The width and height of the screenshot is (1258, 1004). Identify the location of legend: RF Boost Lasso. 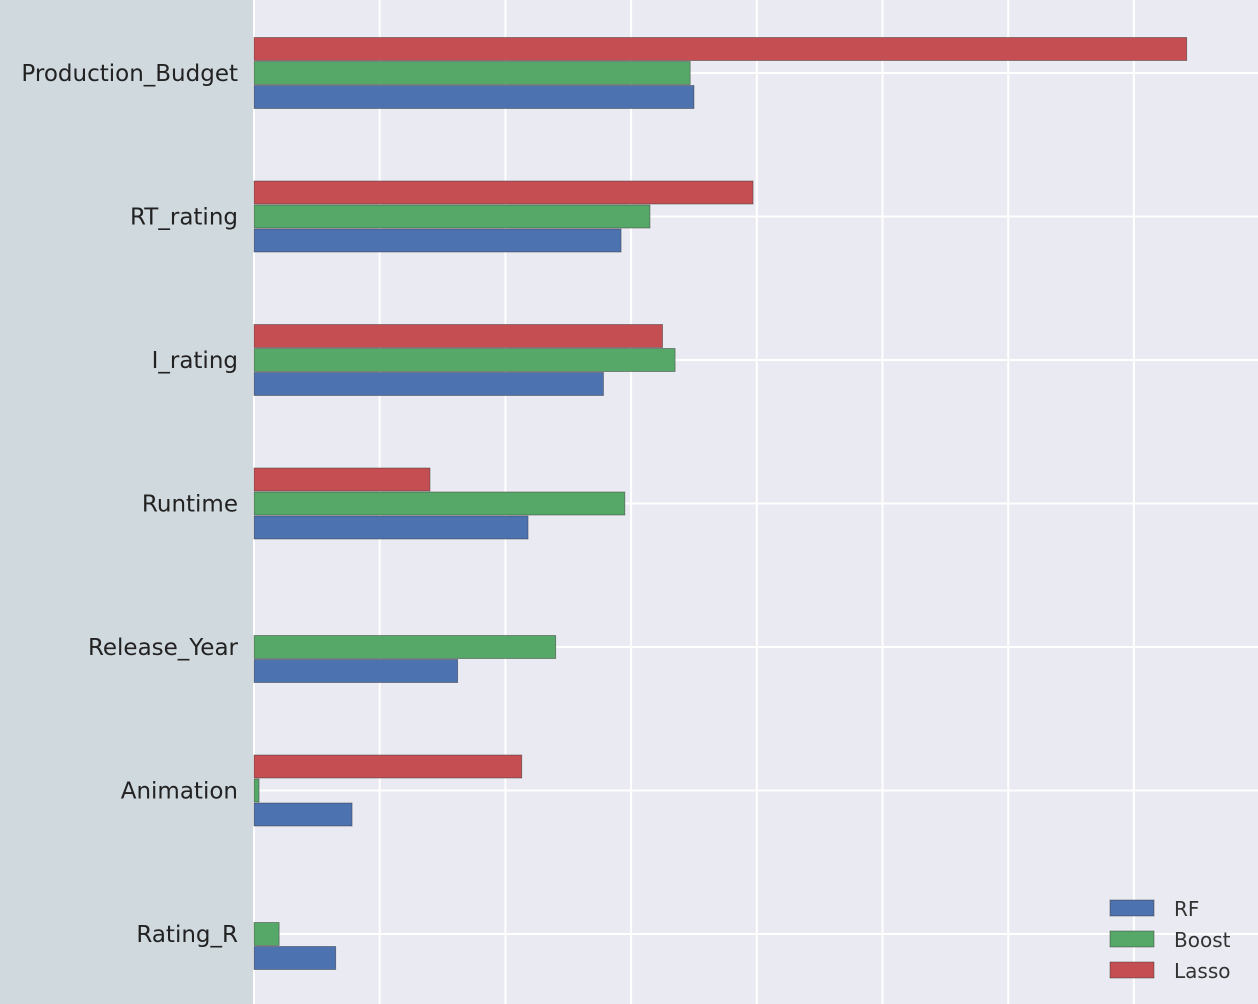
(1170, 940).